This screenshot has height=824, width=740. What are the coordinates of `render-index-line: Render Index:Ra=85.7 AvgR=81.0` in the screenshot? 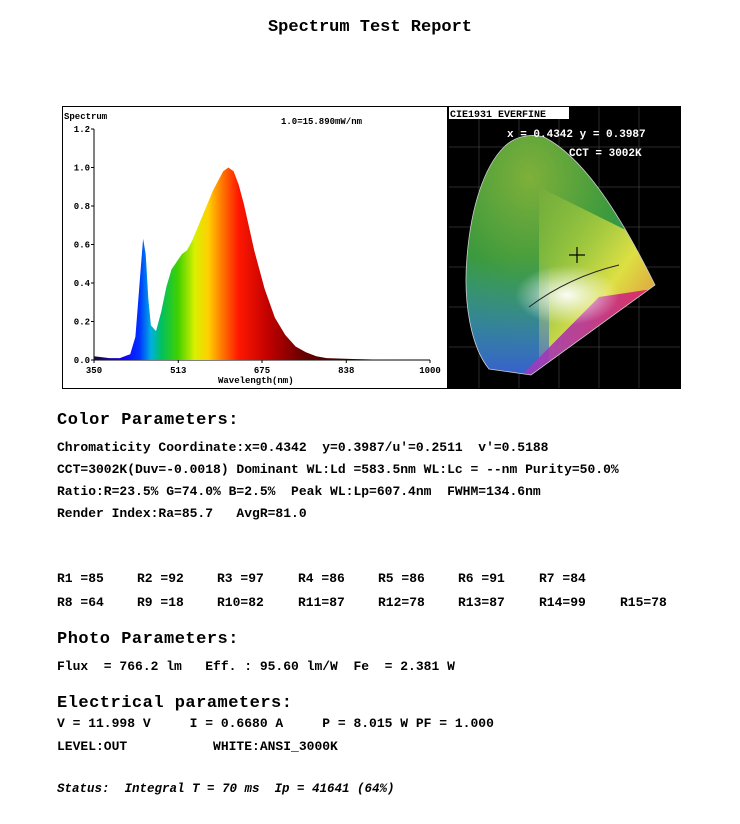 It's located at (182, 513).